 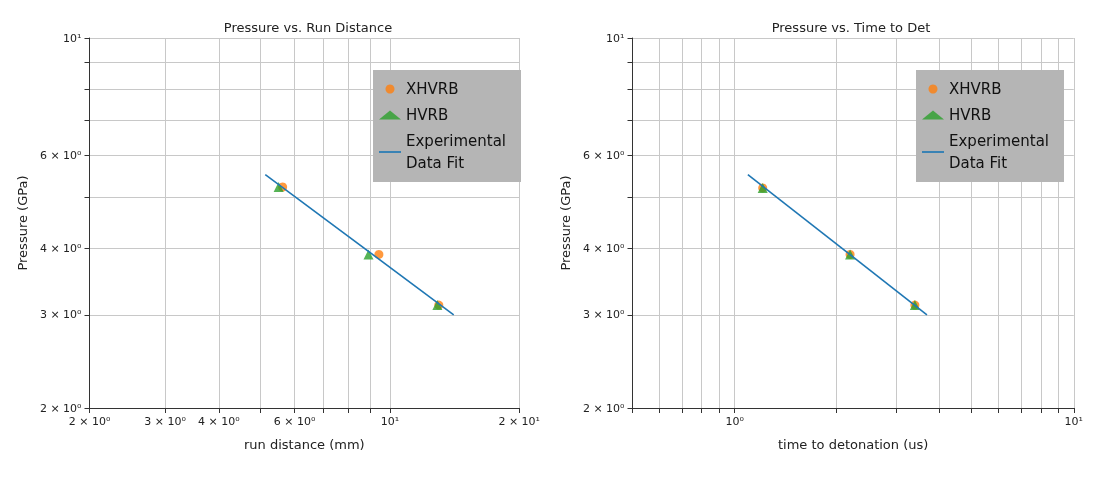 I want to click on x-tick-label: 4 × 10⁰, so click(x=219, y=421).